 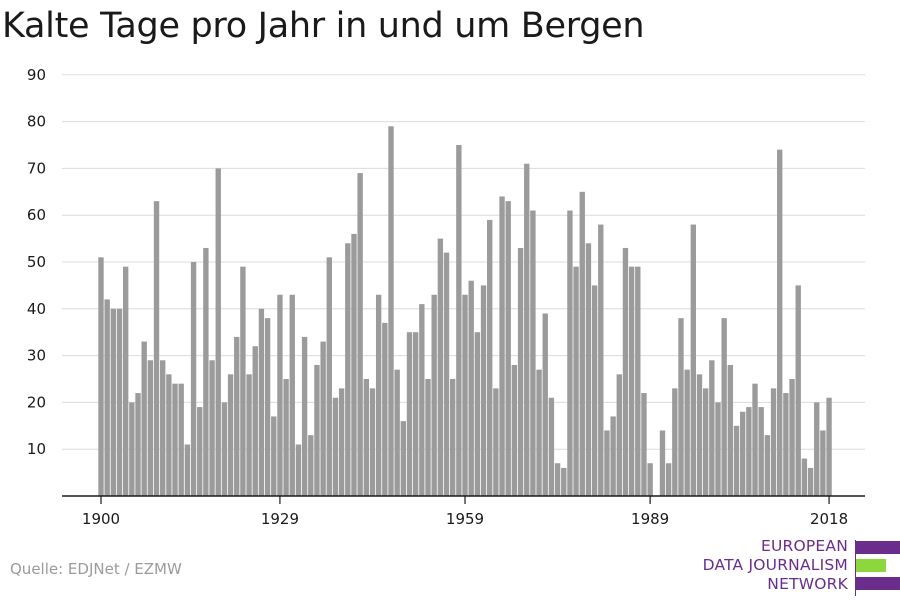 I want to click on bar-1974, so click(x=557, y=479).